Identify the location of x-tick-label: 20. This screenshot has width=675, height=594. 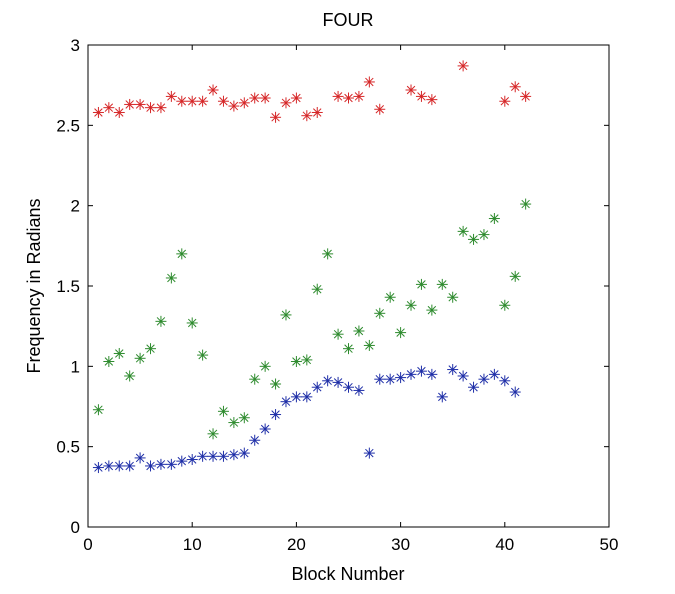
(296, 544).